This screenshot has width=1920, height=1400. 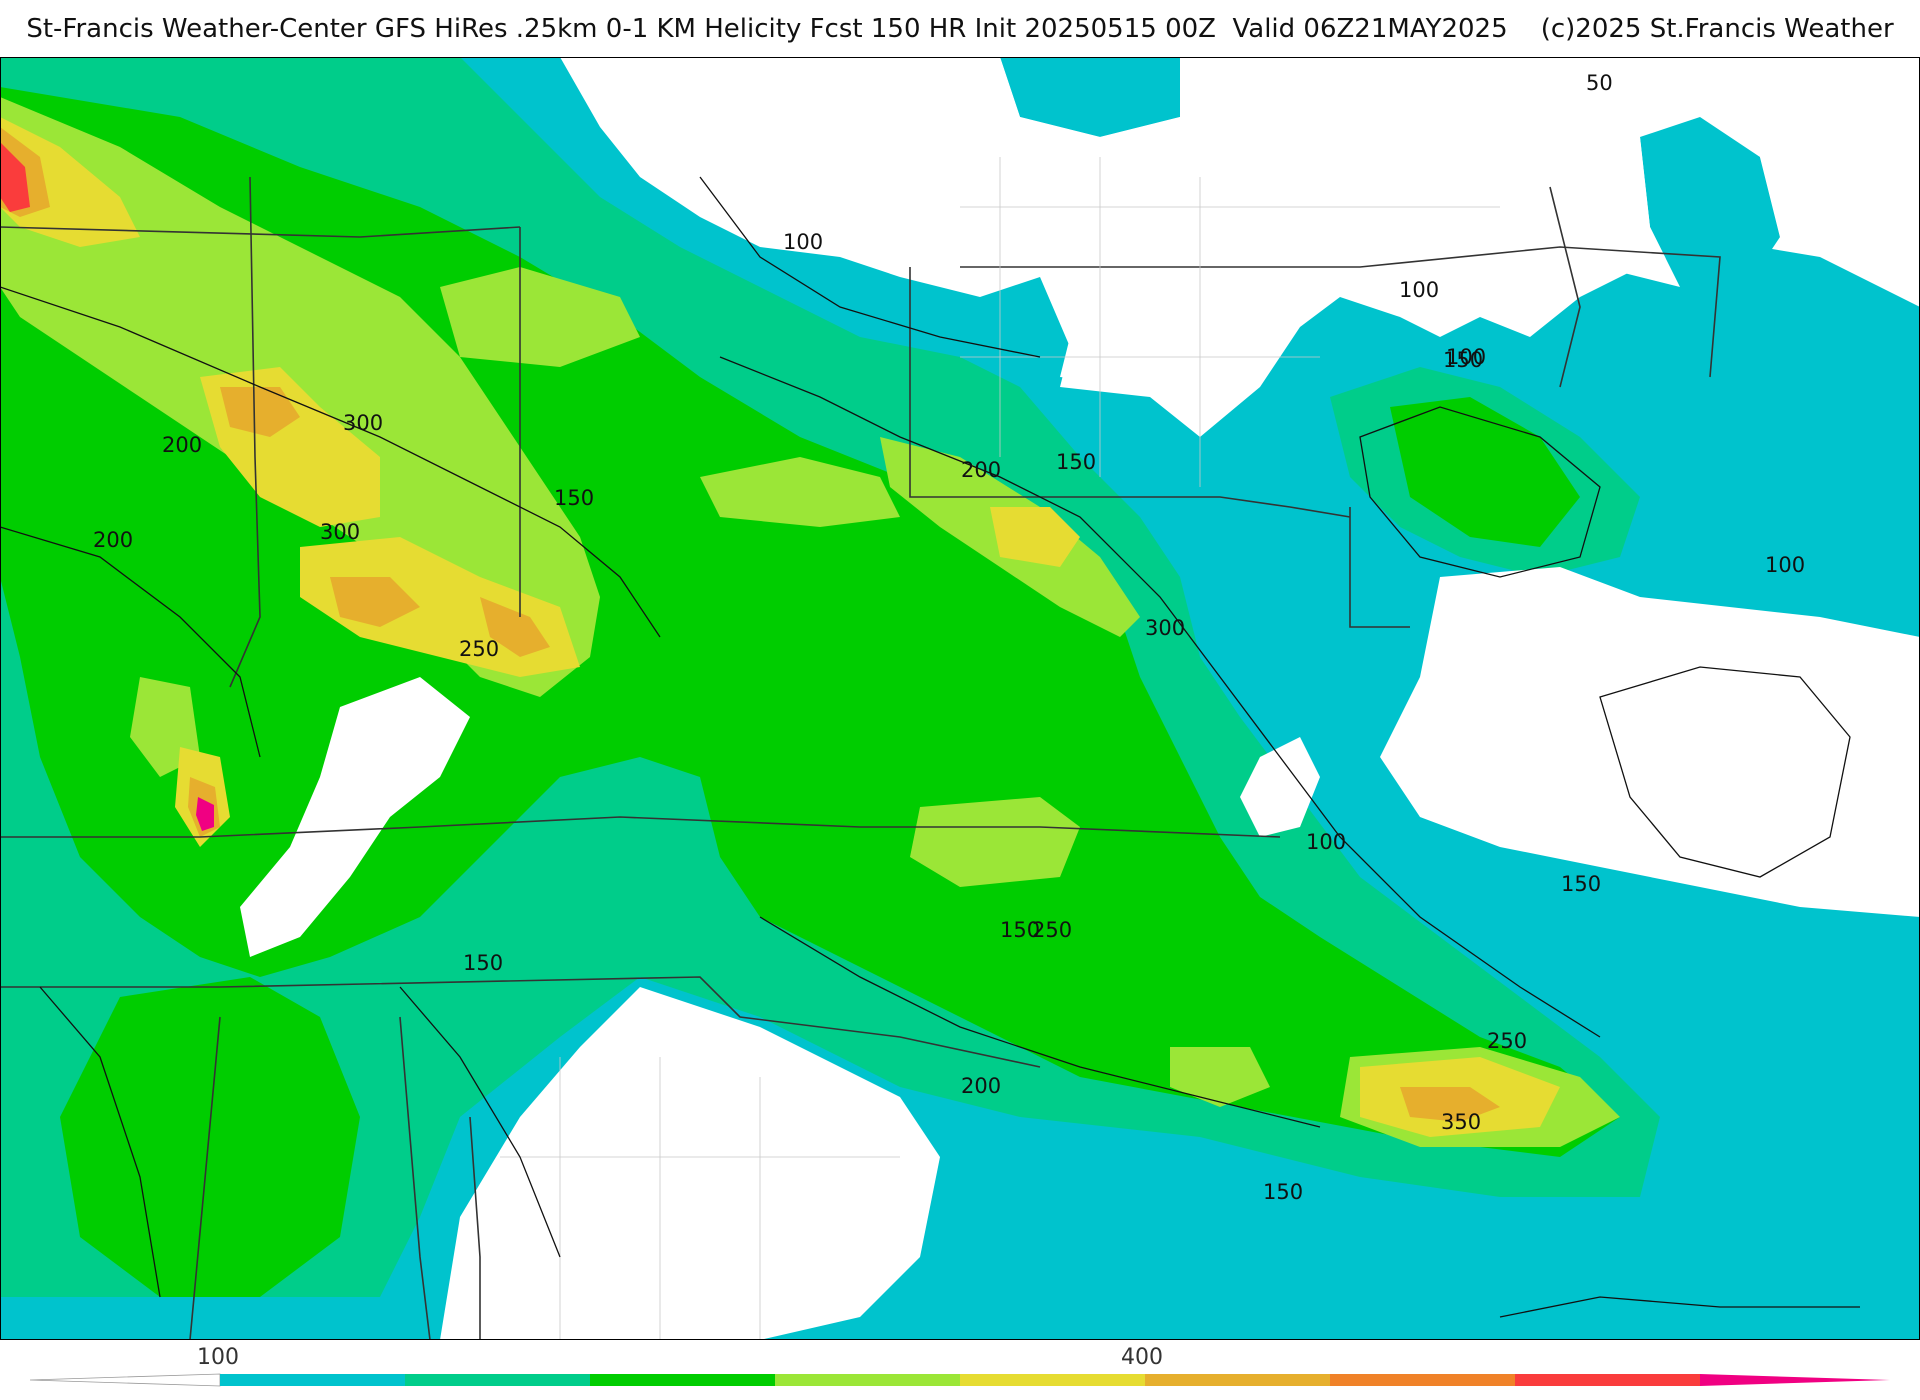 What do you see at coordinates (125, 1380) in the screenshot?
I see `colorbar-left-cap` at bounding box center [125, 1380].